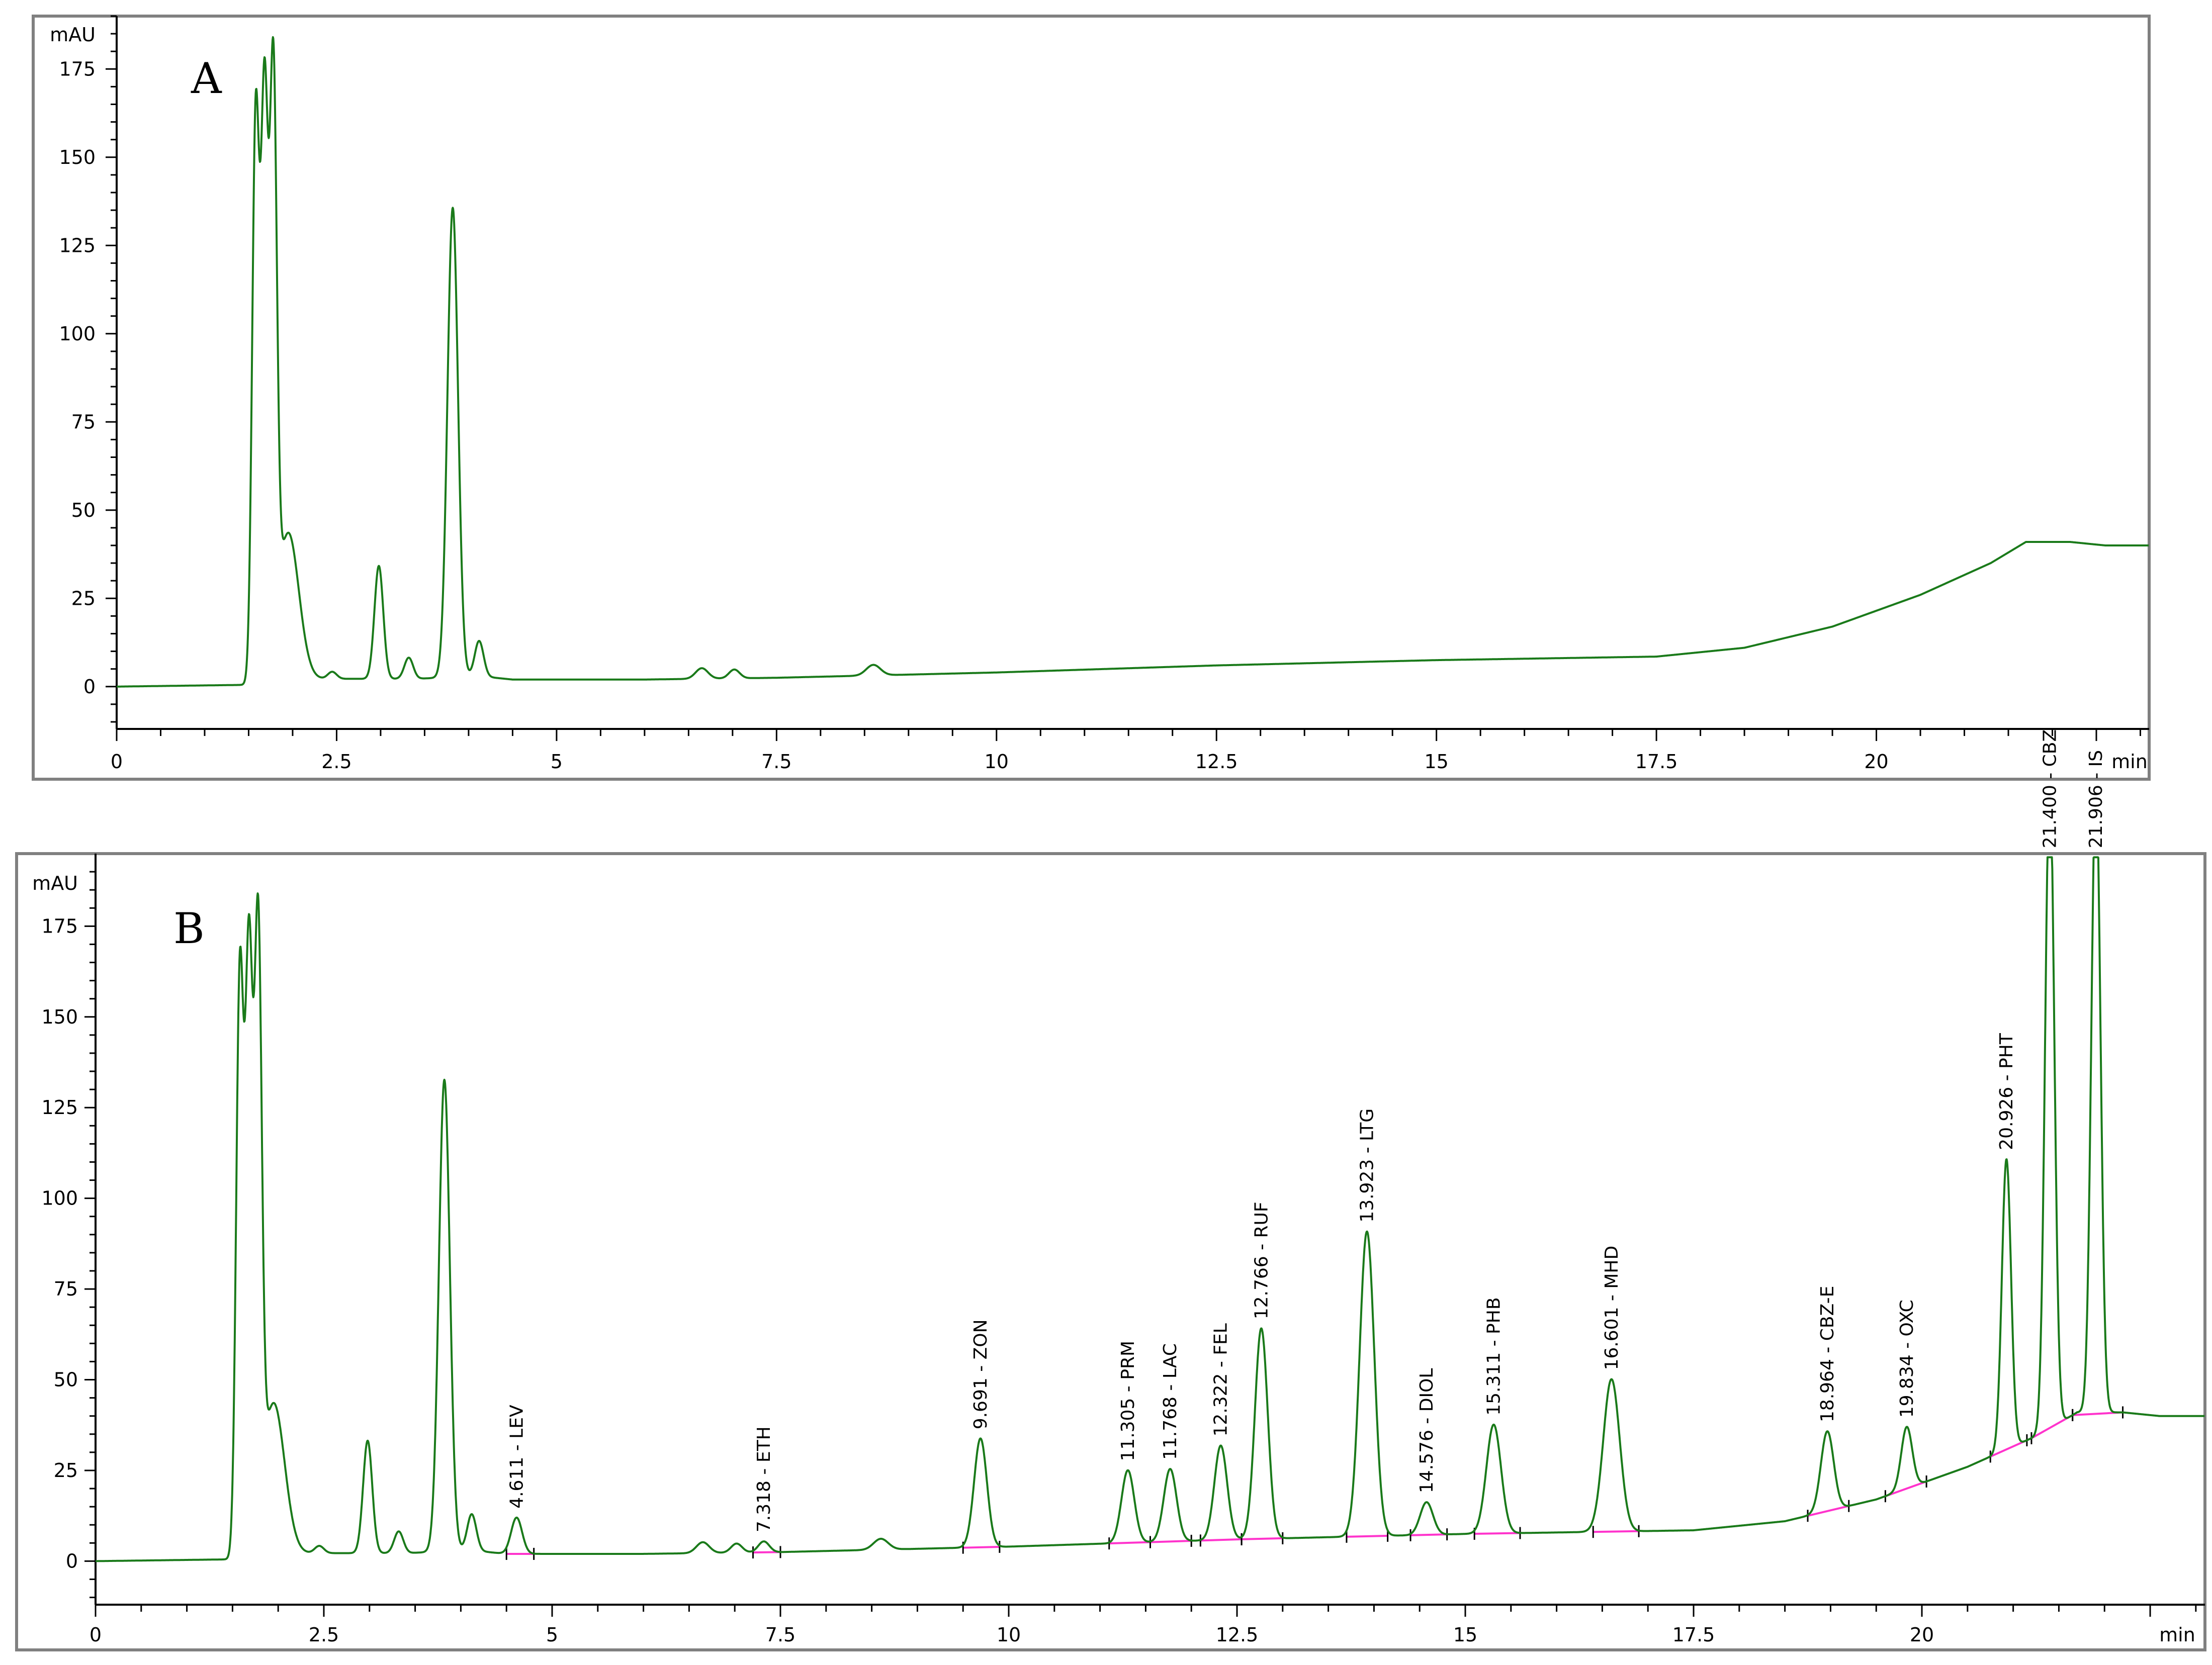 Image resolution: width=2212 pixels, height=1665 pixels. Describe the element at coordinates (1427, 1431) in the screenshot. I see `peak-label: 14.576 - DIOL` at that location.